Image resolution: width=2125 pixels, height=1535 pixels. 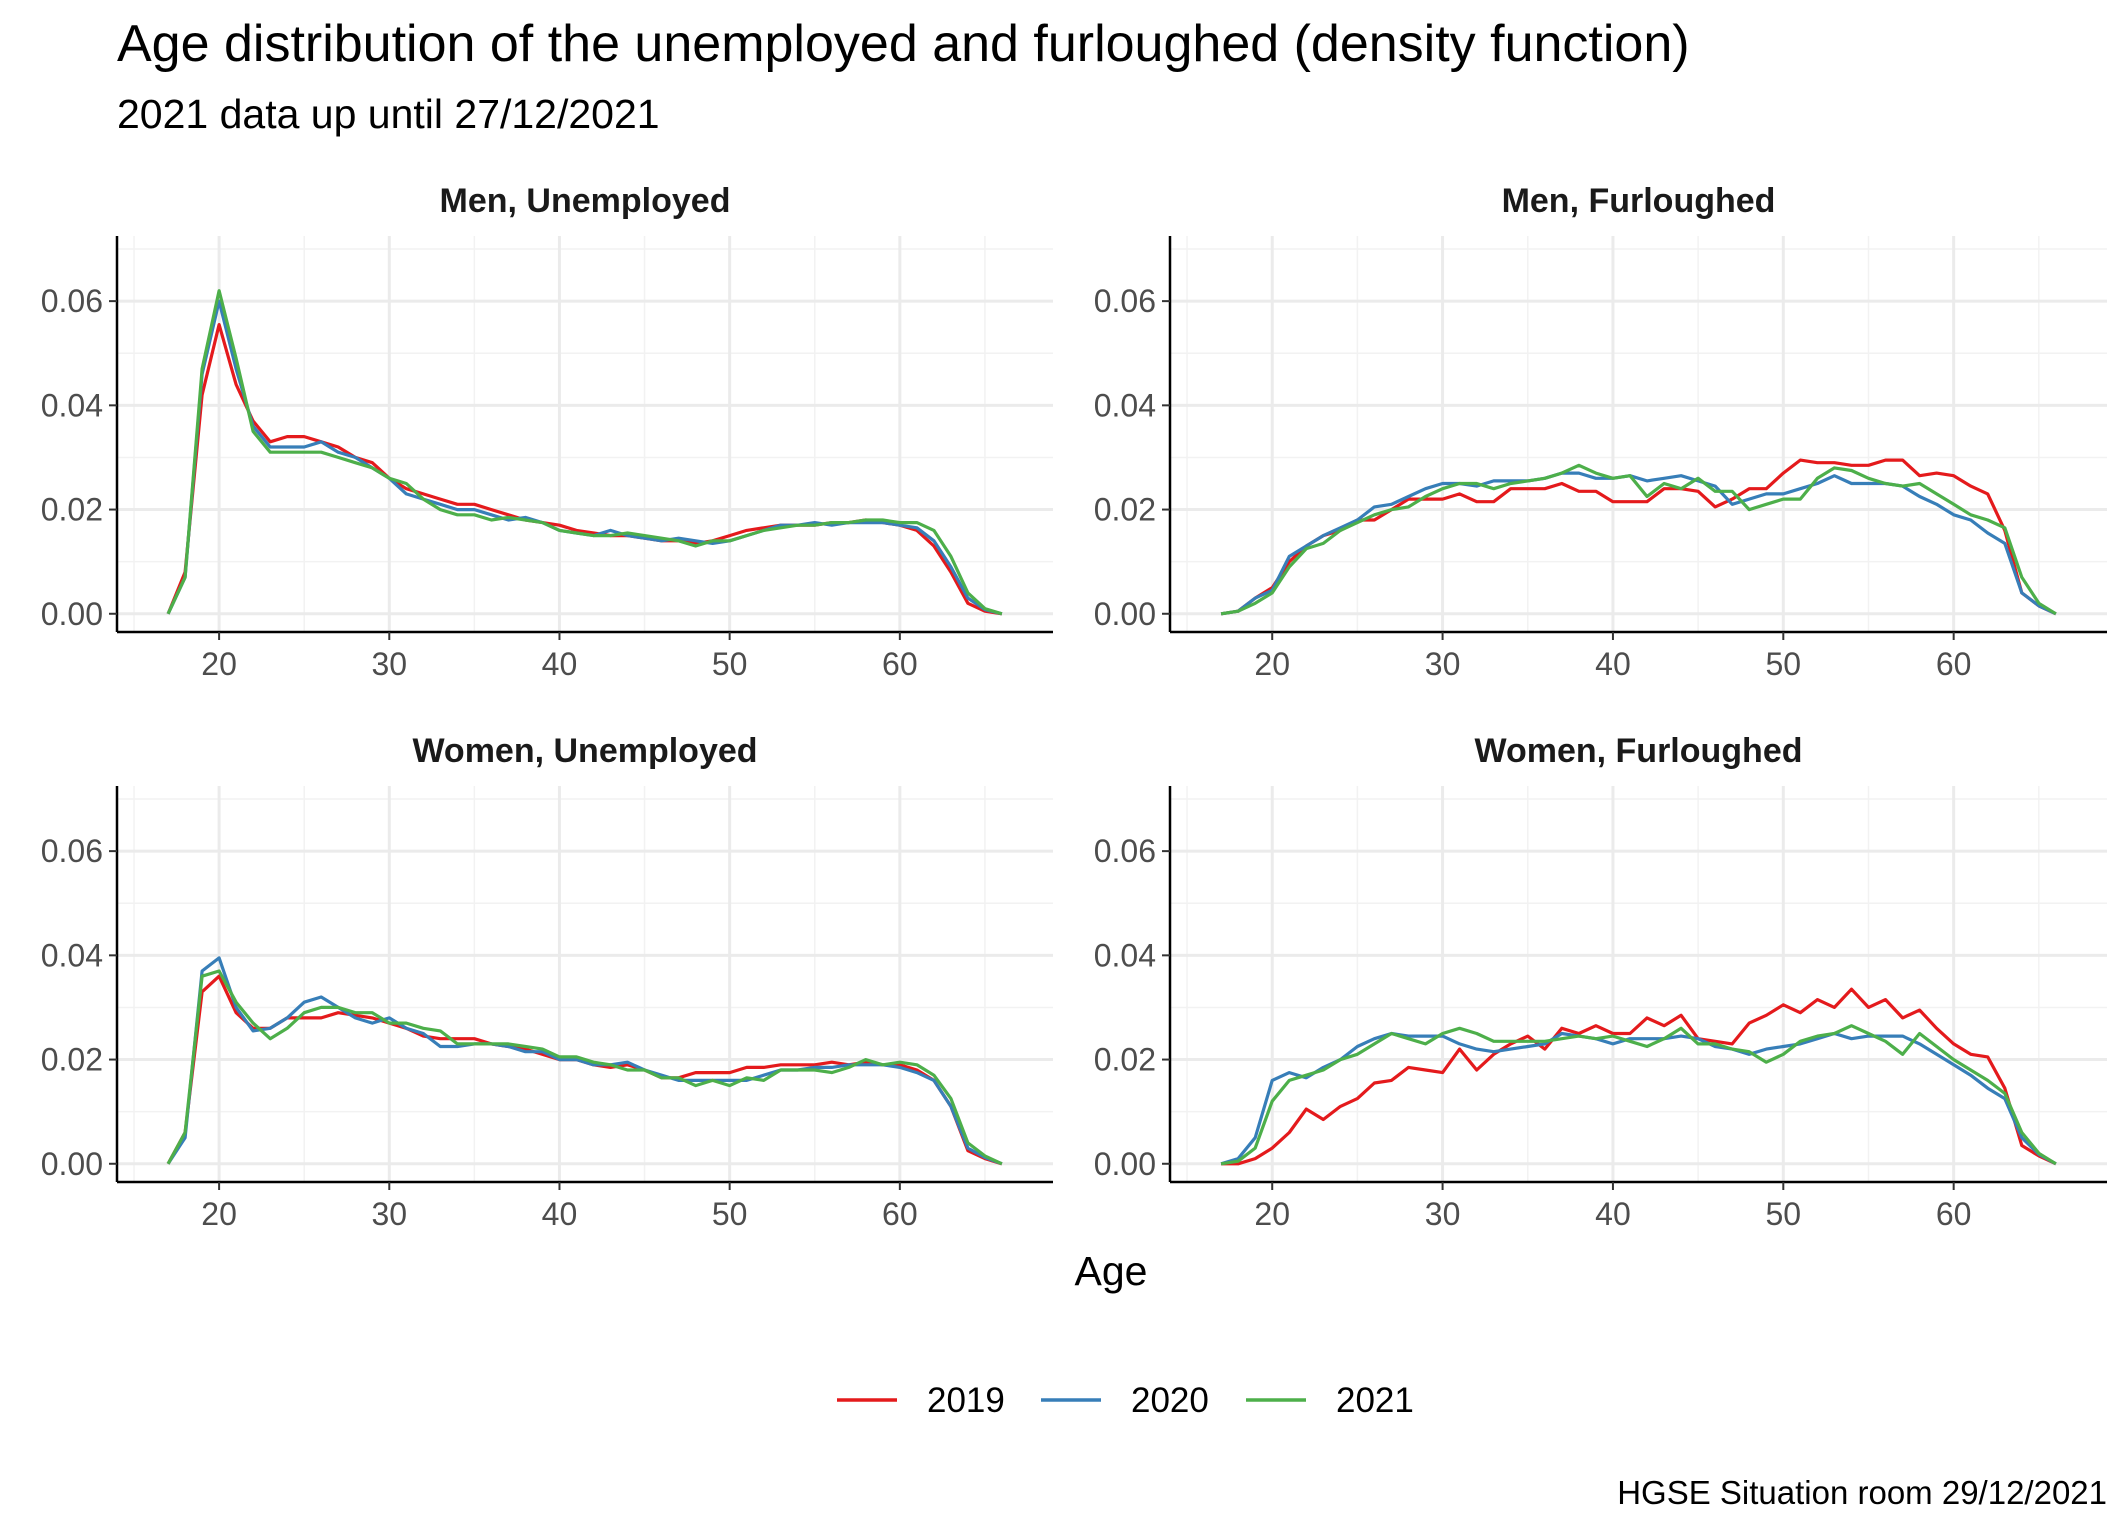 What do you see at coordinates (1862, 1492) in the screenshot?
I see `caption: HGSE Situation room 29/12/2021` at bounding box center [1862, 1492].